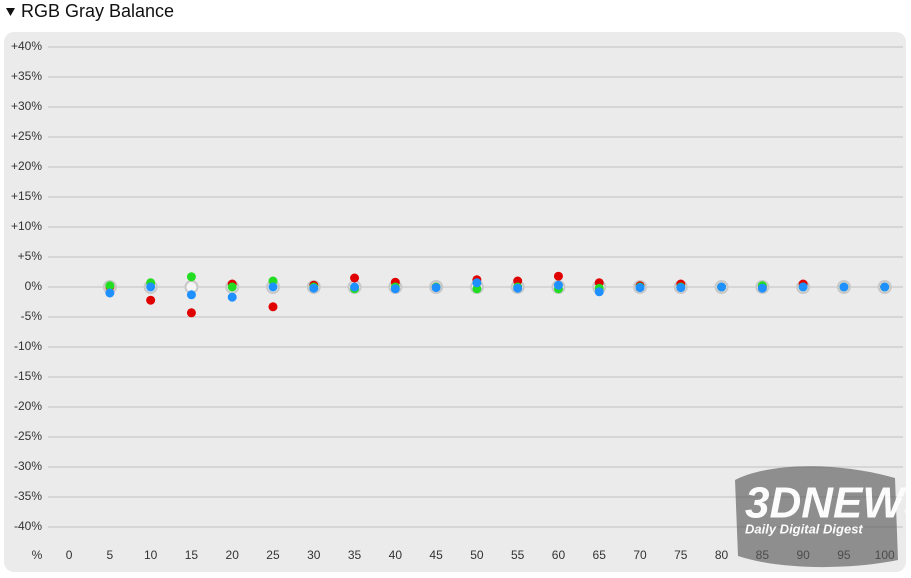  I want to click on y-tick-label: +15%, so click(26, 196).